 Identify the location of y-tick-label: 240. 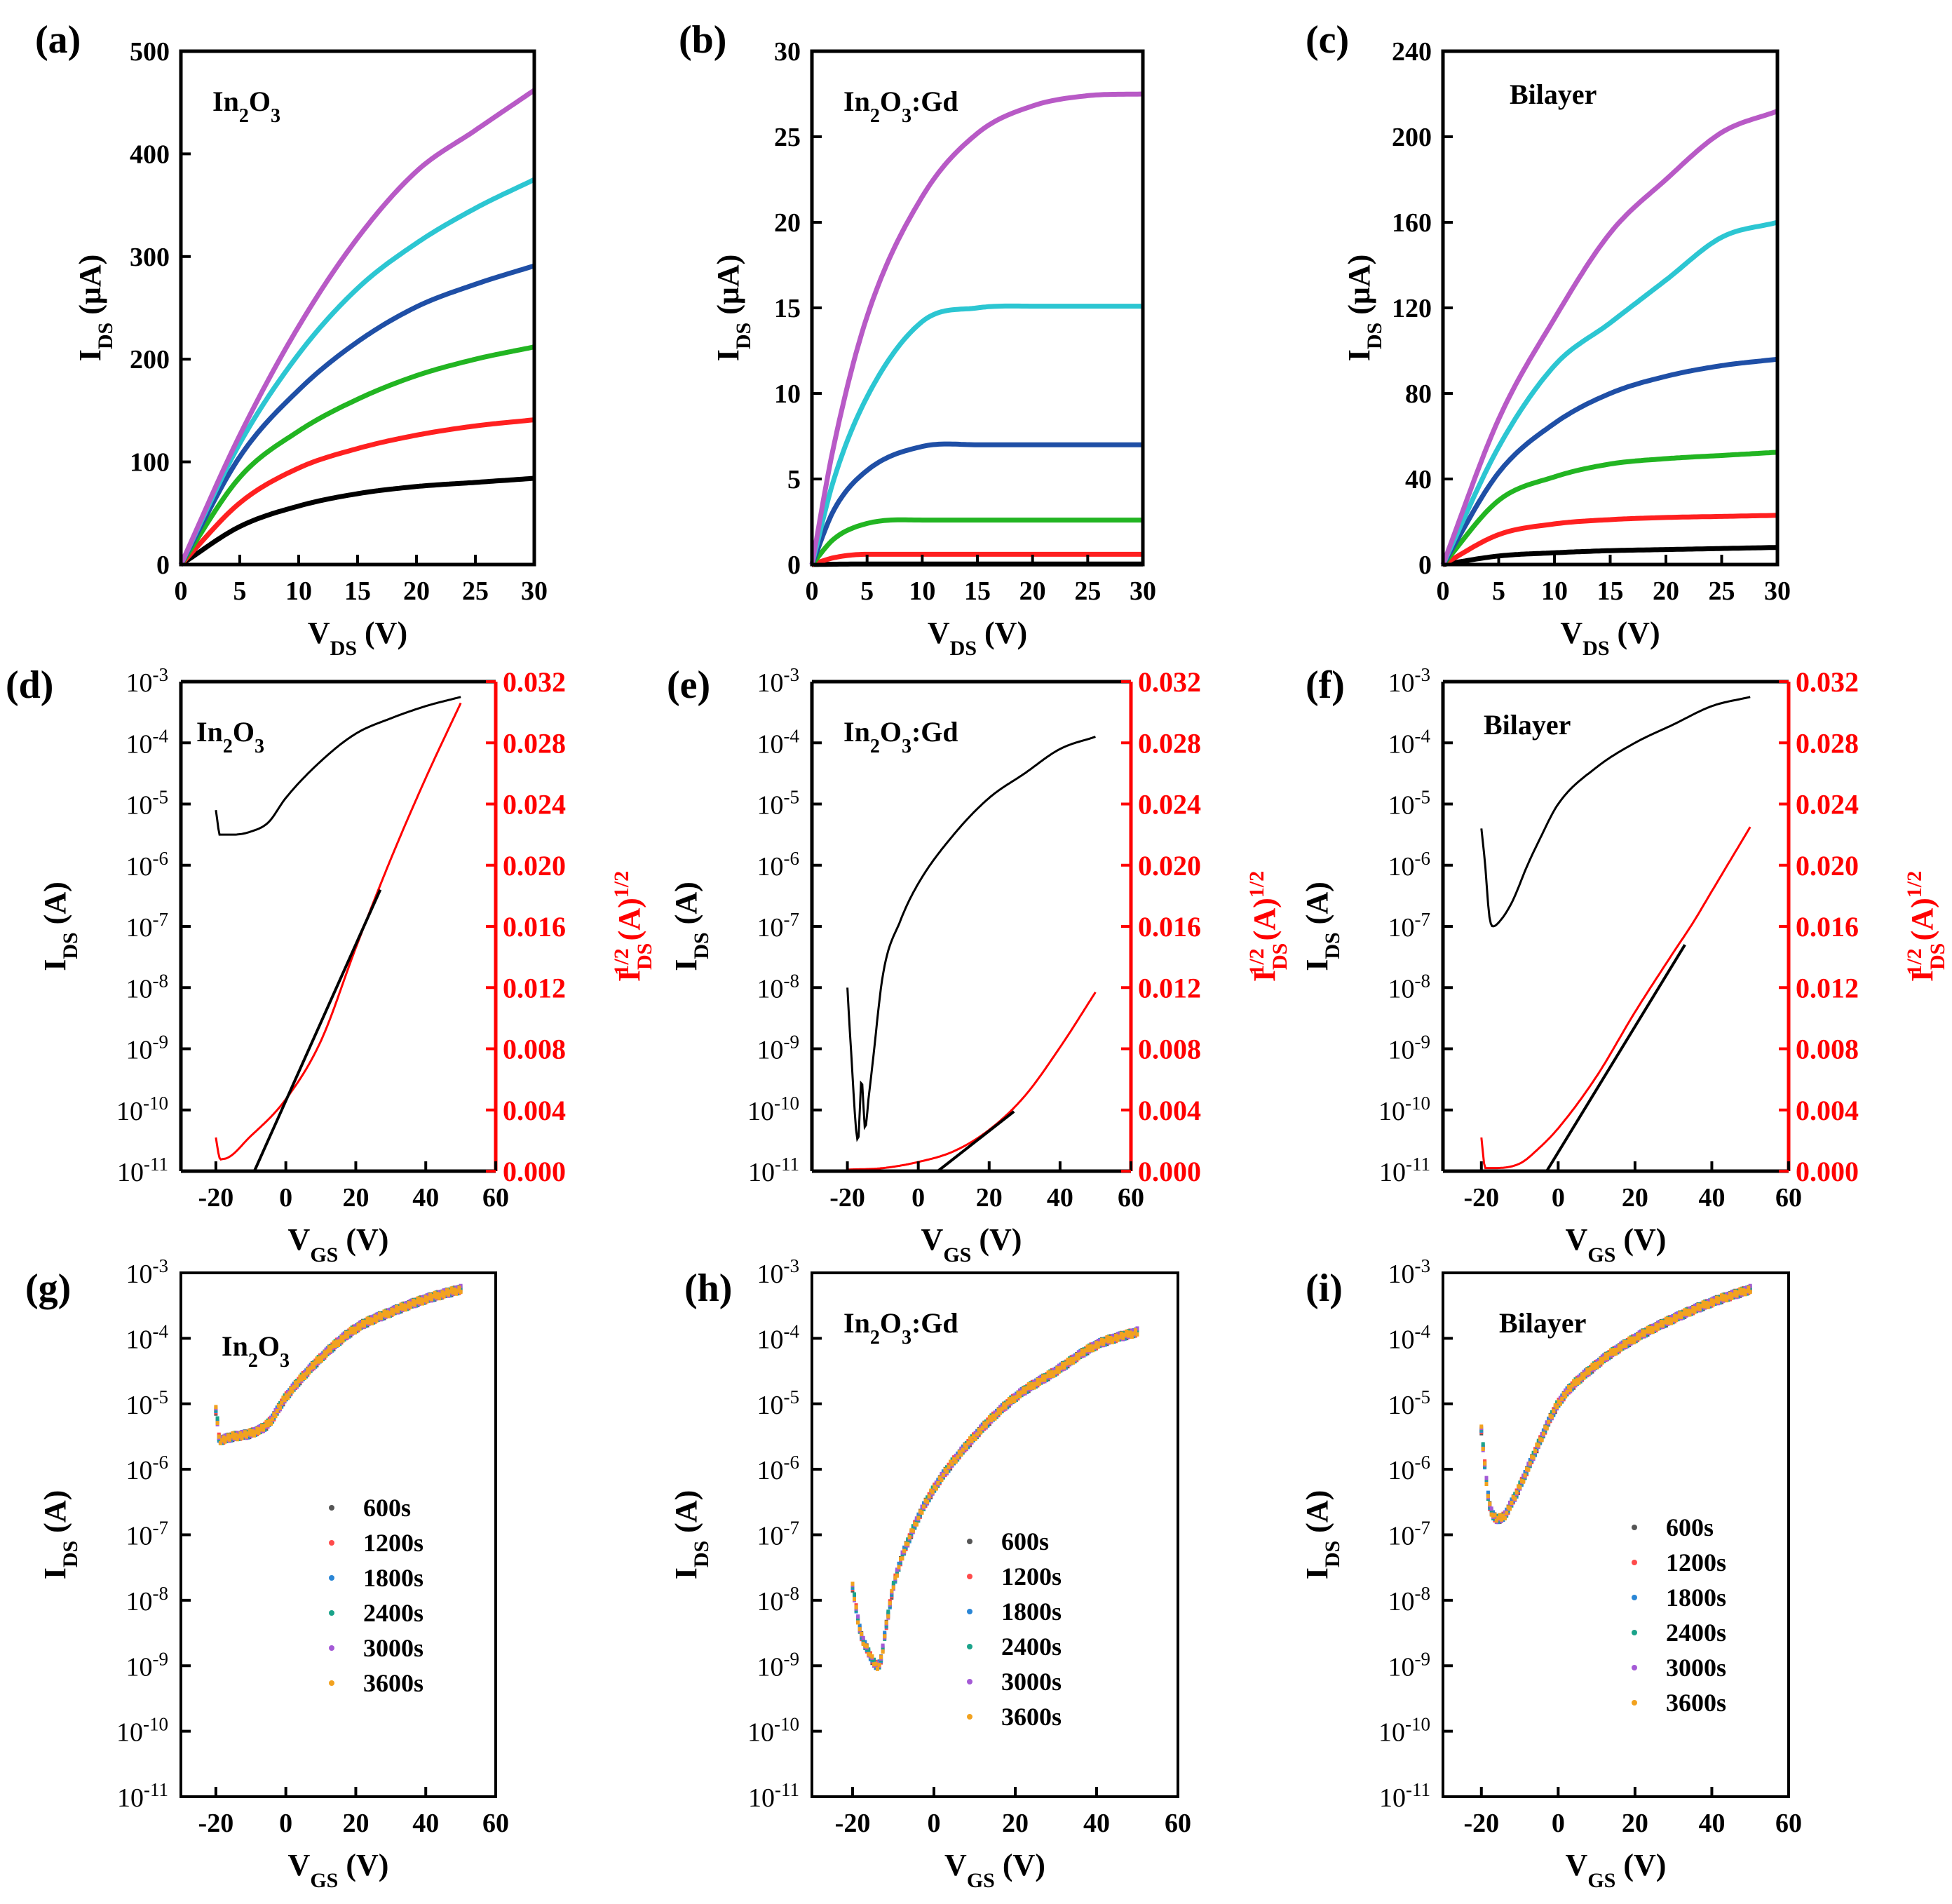
(1412, 52).